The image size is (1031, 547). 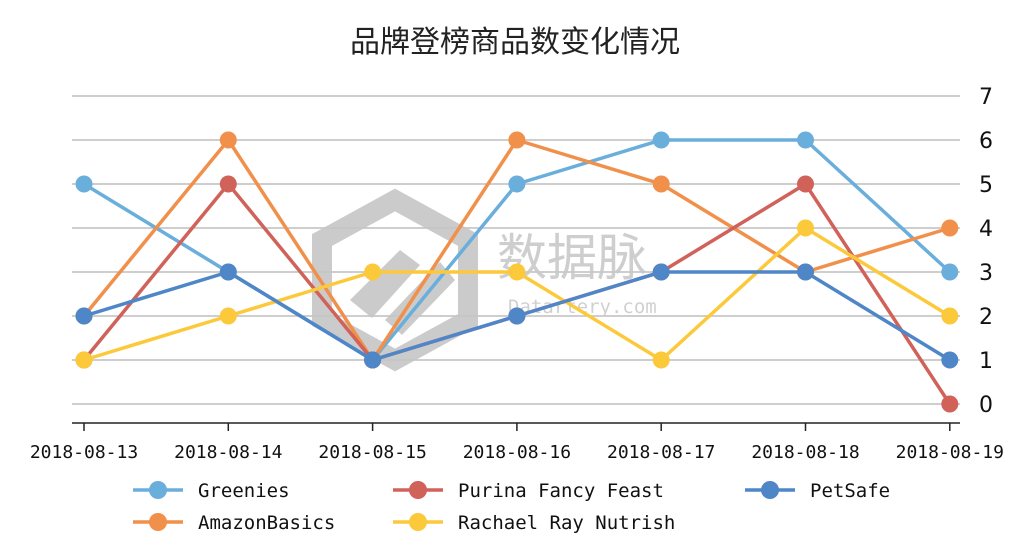 I want to click on legend-label: Greenies, so click(x=244, y=491).